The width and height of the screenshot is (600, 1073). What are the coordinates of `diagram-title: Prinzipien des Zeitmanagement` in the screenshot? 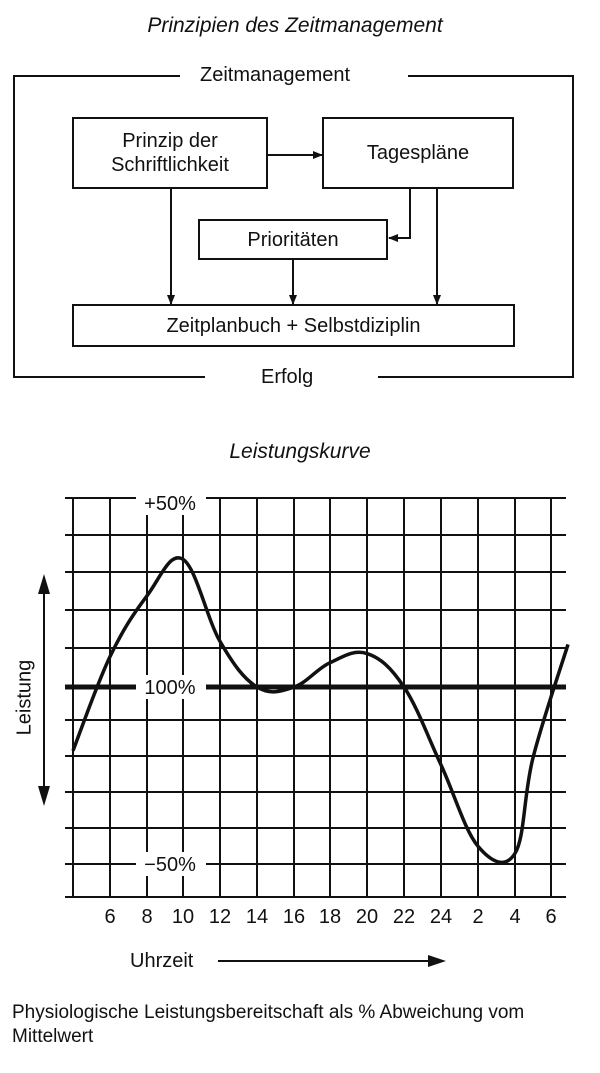 It's located at (295, 25).